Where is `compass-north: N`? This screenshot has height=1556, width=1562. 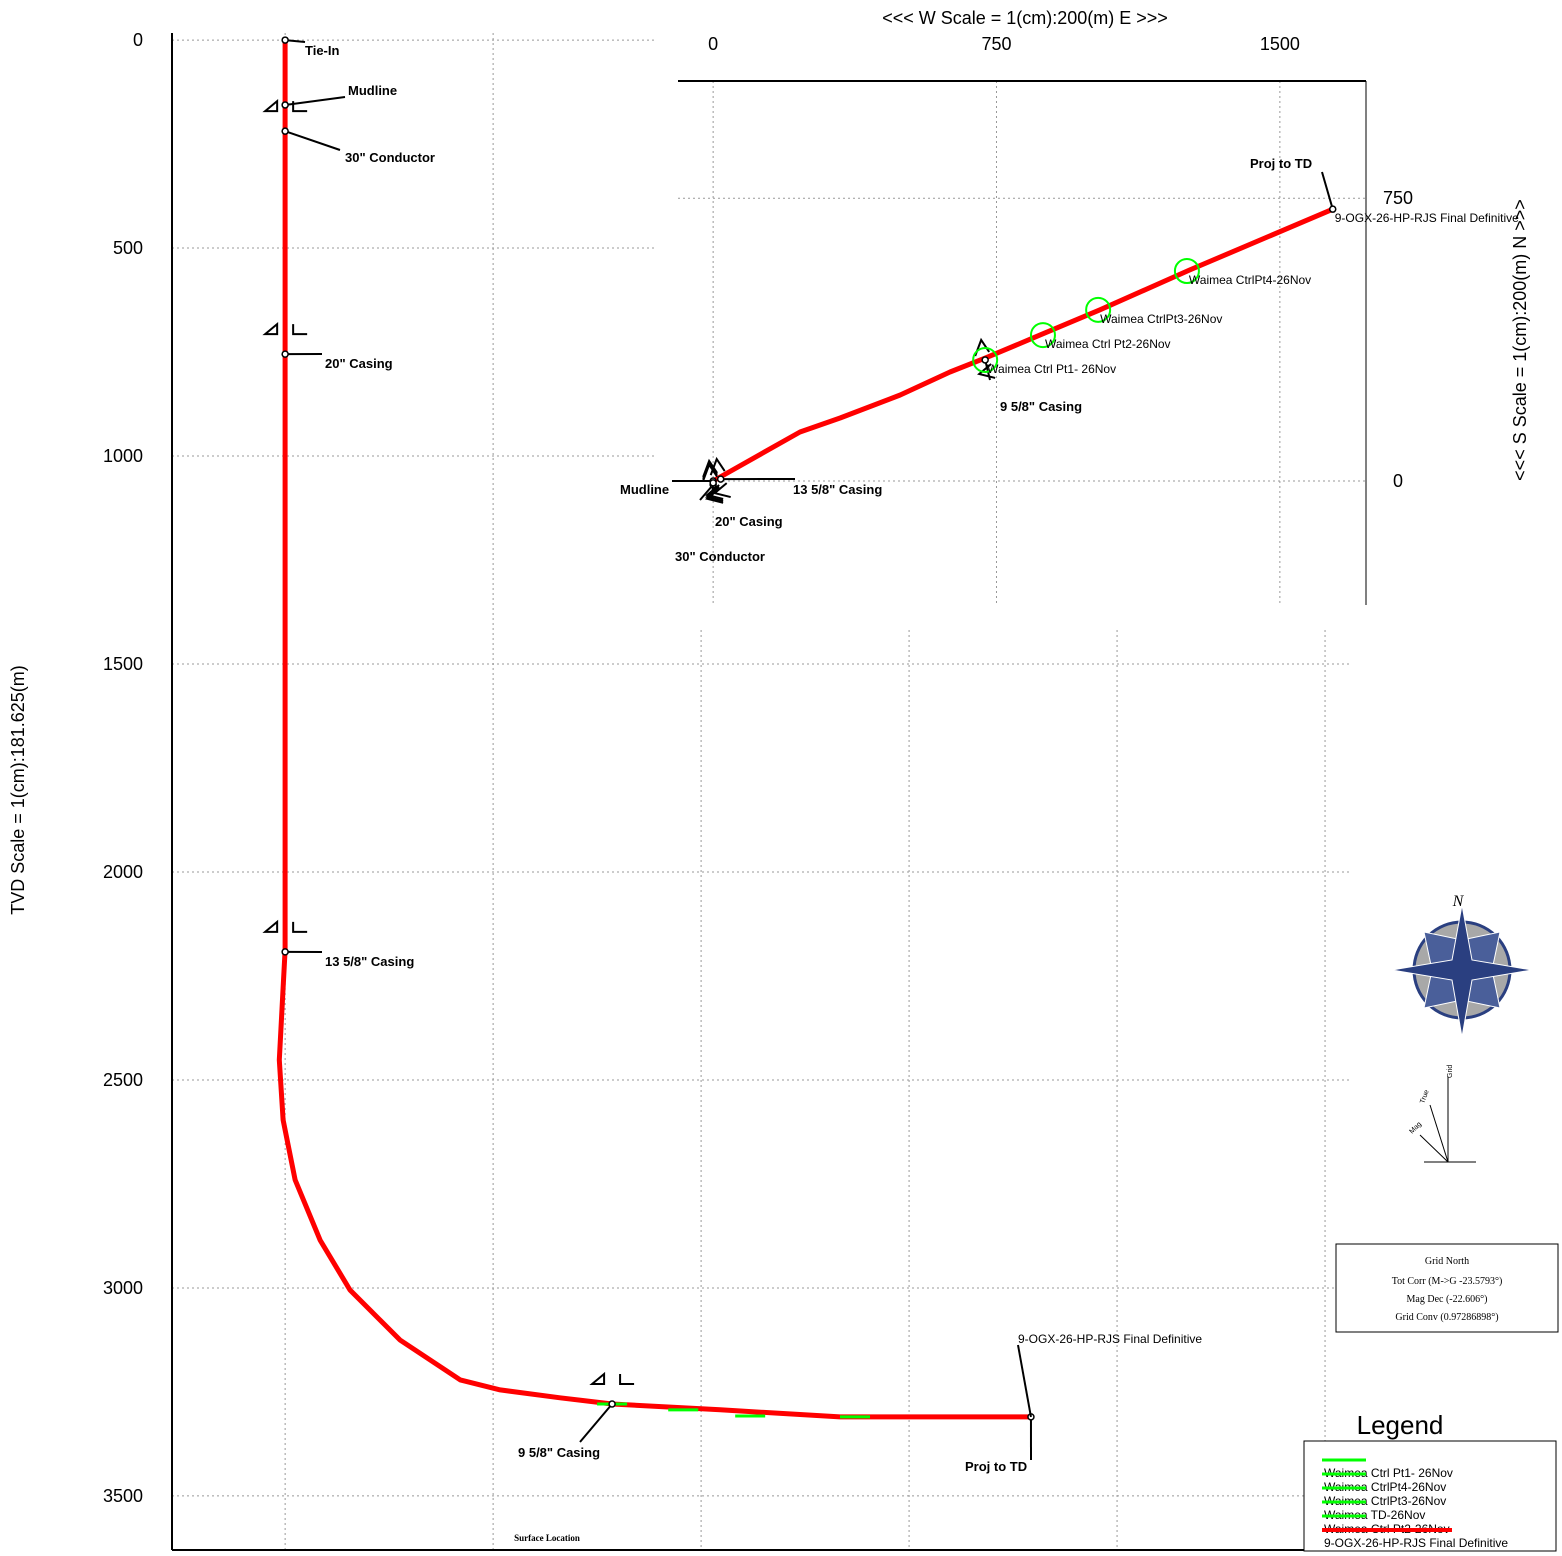
compass-north: N is located at coordinates (1458, 901).